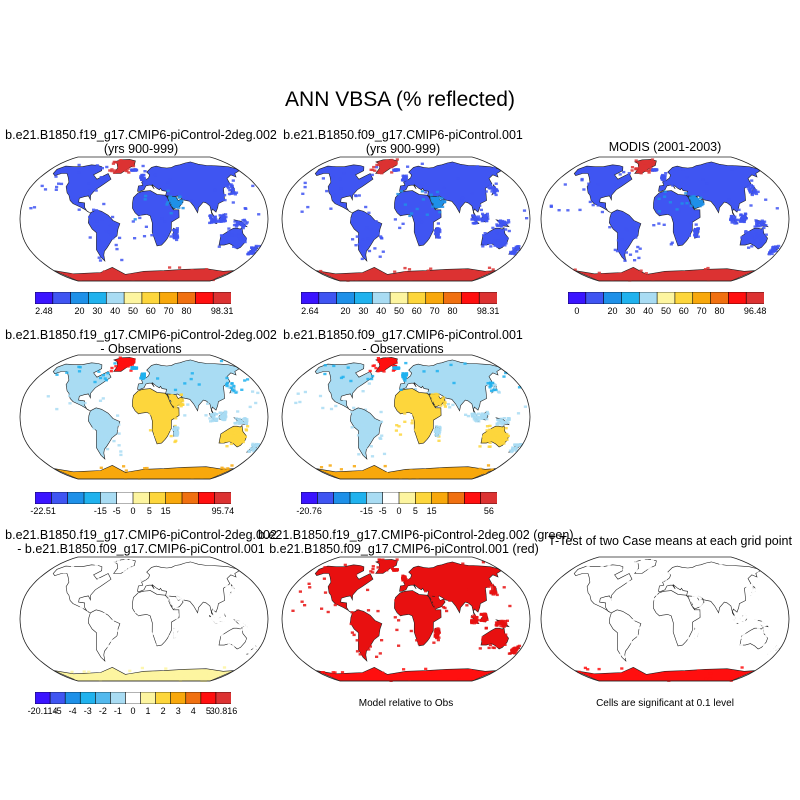 This screenshot has width=800, height=800. I want to click on colorbar-diff2, so click(399, 498).